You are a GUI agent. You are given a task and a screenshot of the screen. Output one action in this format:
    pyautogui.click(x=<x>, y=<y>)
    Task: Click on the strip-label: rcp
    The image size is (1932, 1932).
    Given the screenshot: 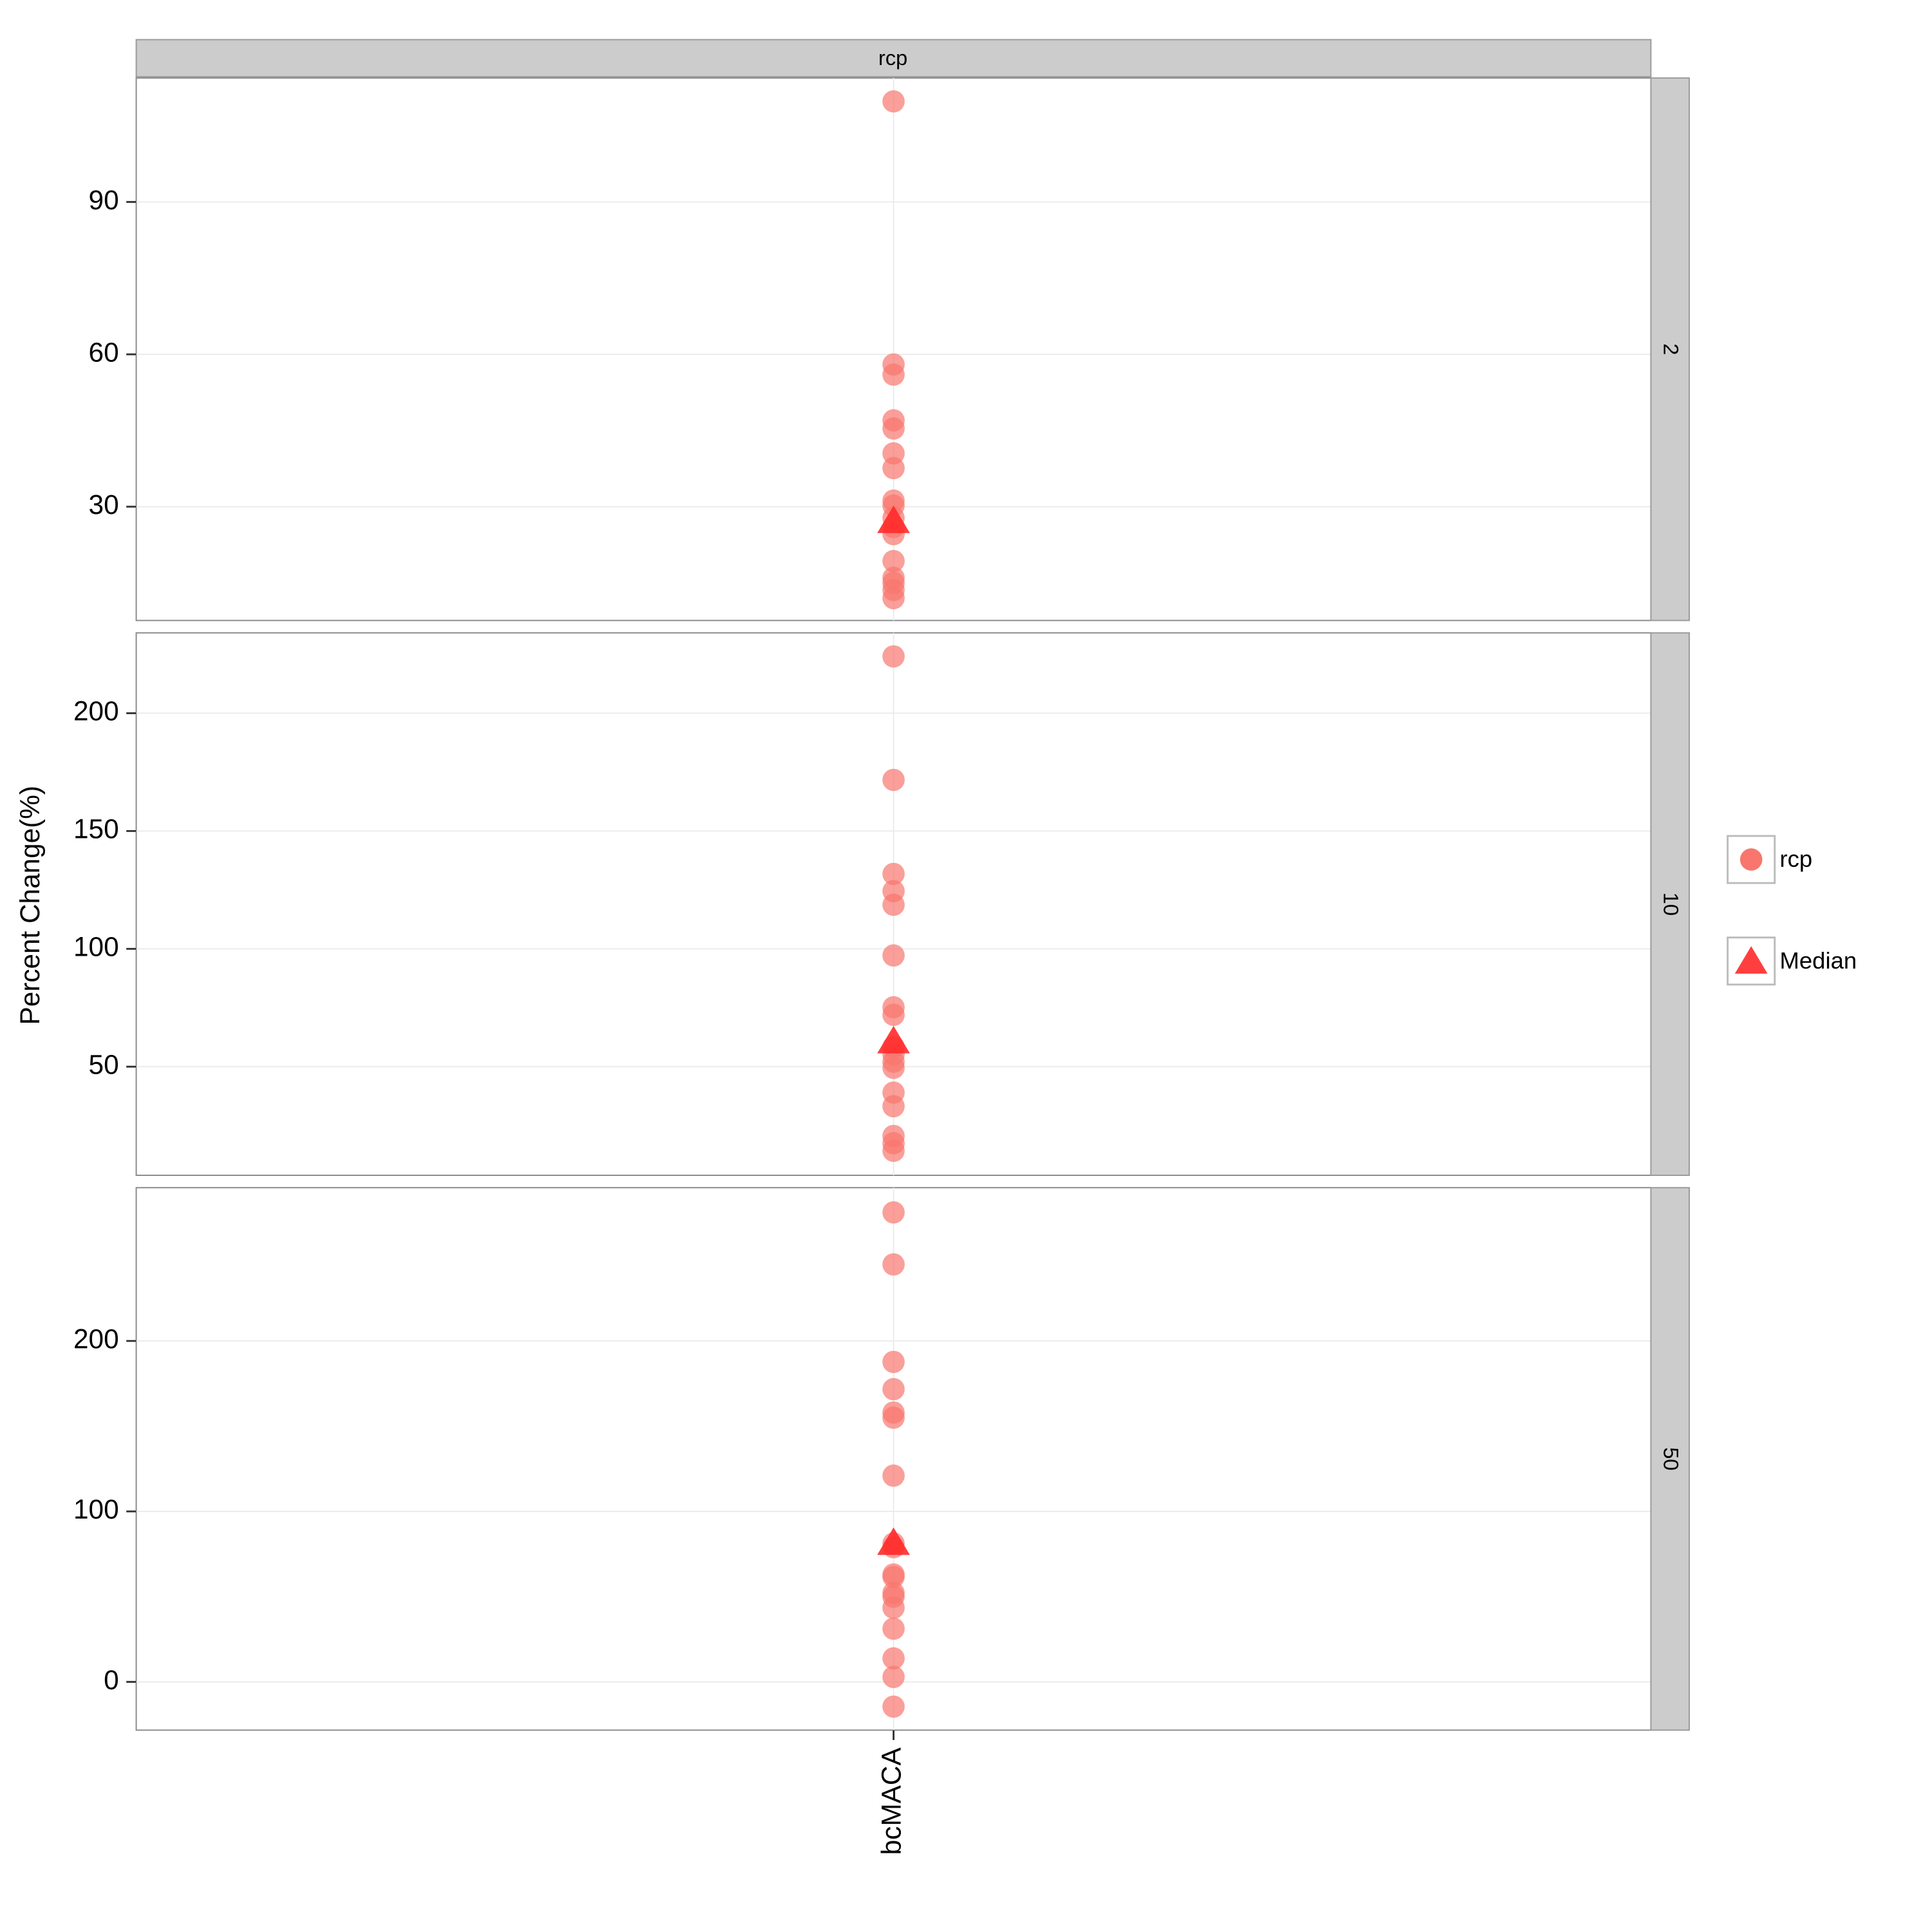 What is the action you would take?
    pyautogui.click(x=892, y=58)
    